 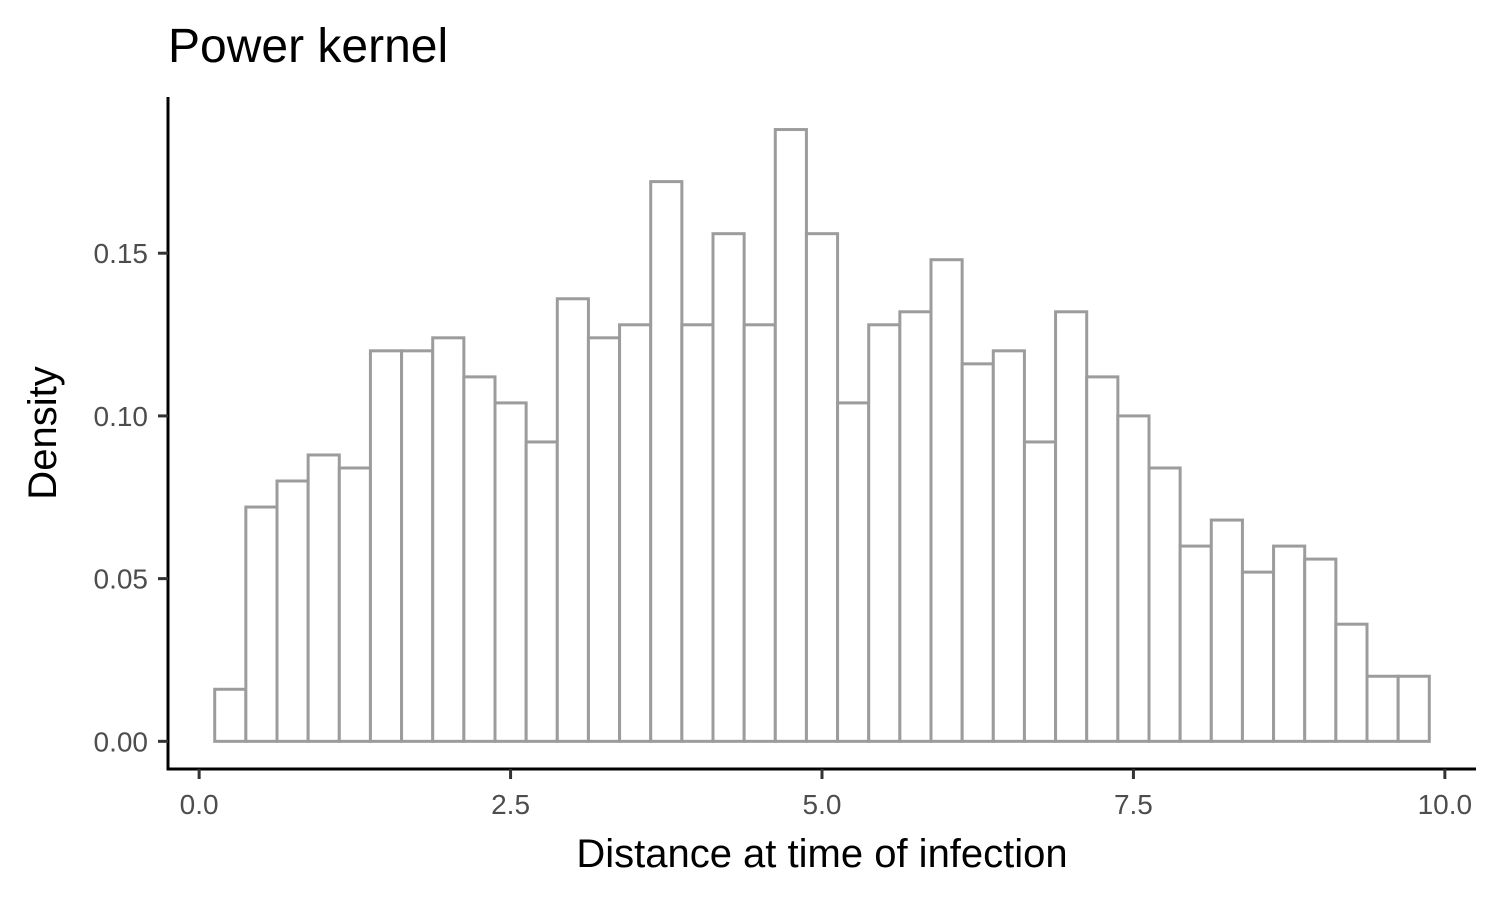 What do you see at coordinates (822, 804) in the screenshot?
I see `x-tick-label: 5.0` at bounding box center [822, 804].